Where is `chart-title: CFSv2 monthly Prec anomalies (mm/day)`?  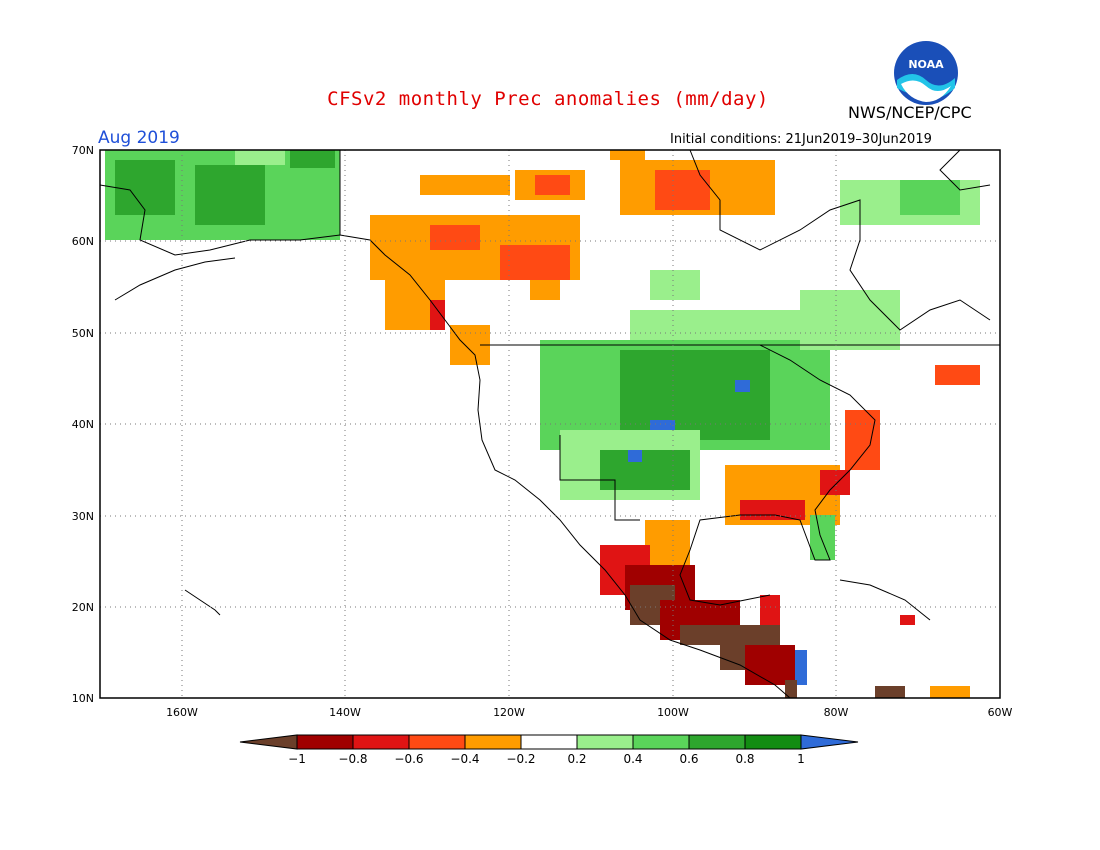 chart-title: CFSv2 monthly Prec anomalies (mm/day) is located at coordinates (548, 99).